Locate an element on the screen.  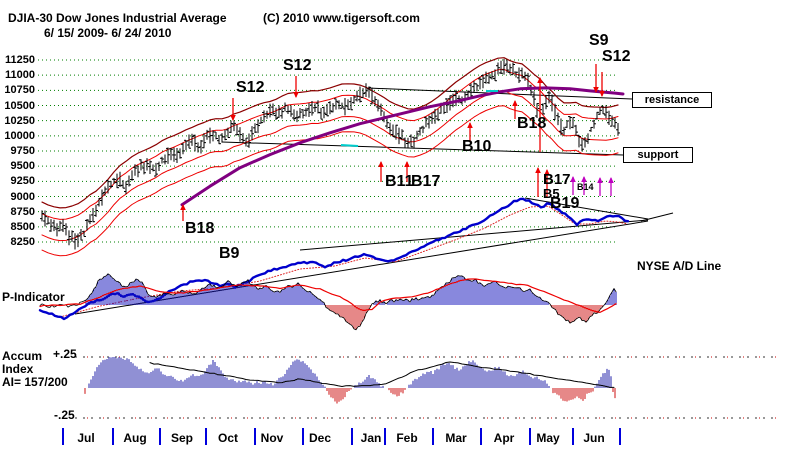
y-axis-label: 9000 is located at coordinates (22, 196).